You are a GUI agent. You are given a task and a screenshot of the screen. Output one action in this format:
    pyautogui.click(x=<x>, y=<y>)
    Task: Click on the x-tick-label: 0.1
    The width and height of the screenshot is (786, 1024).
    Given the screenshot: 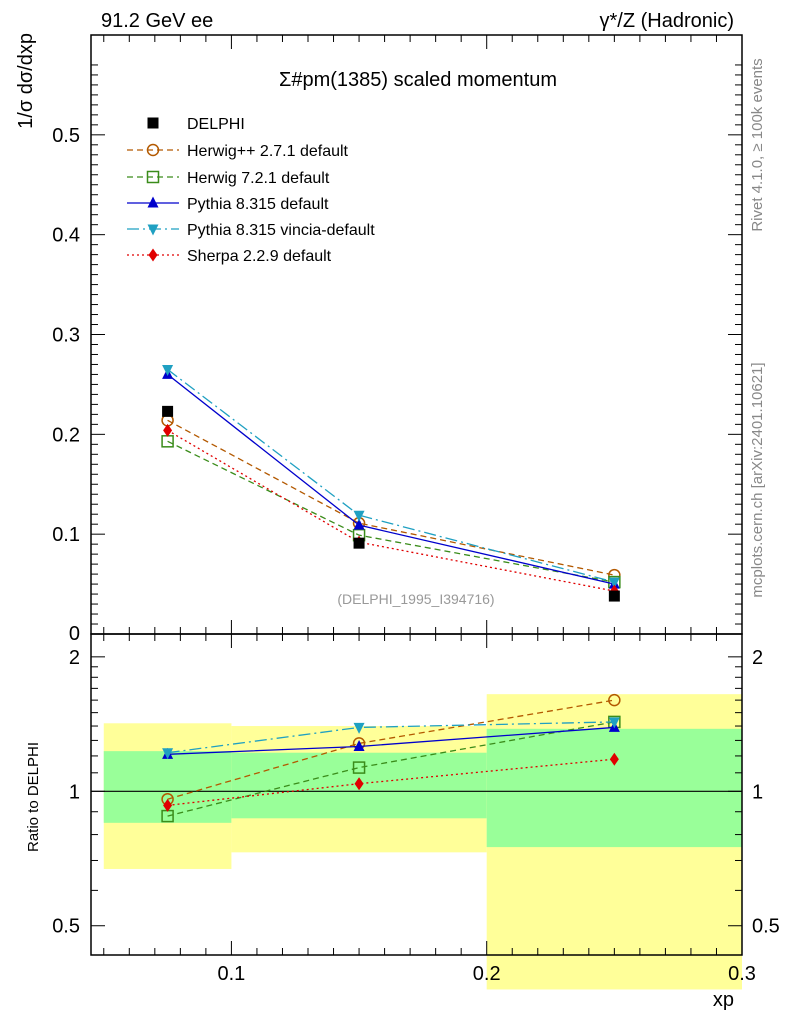 What is the action you would take?
    pyautogui.click(x=232, y=974)
    